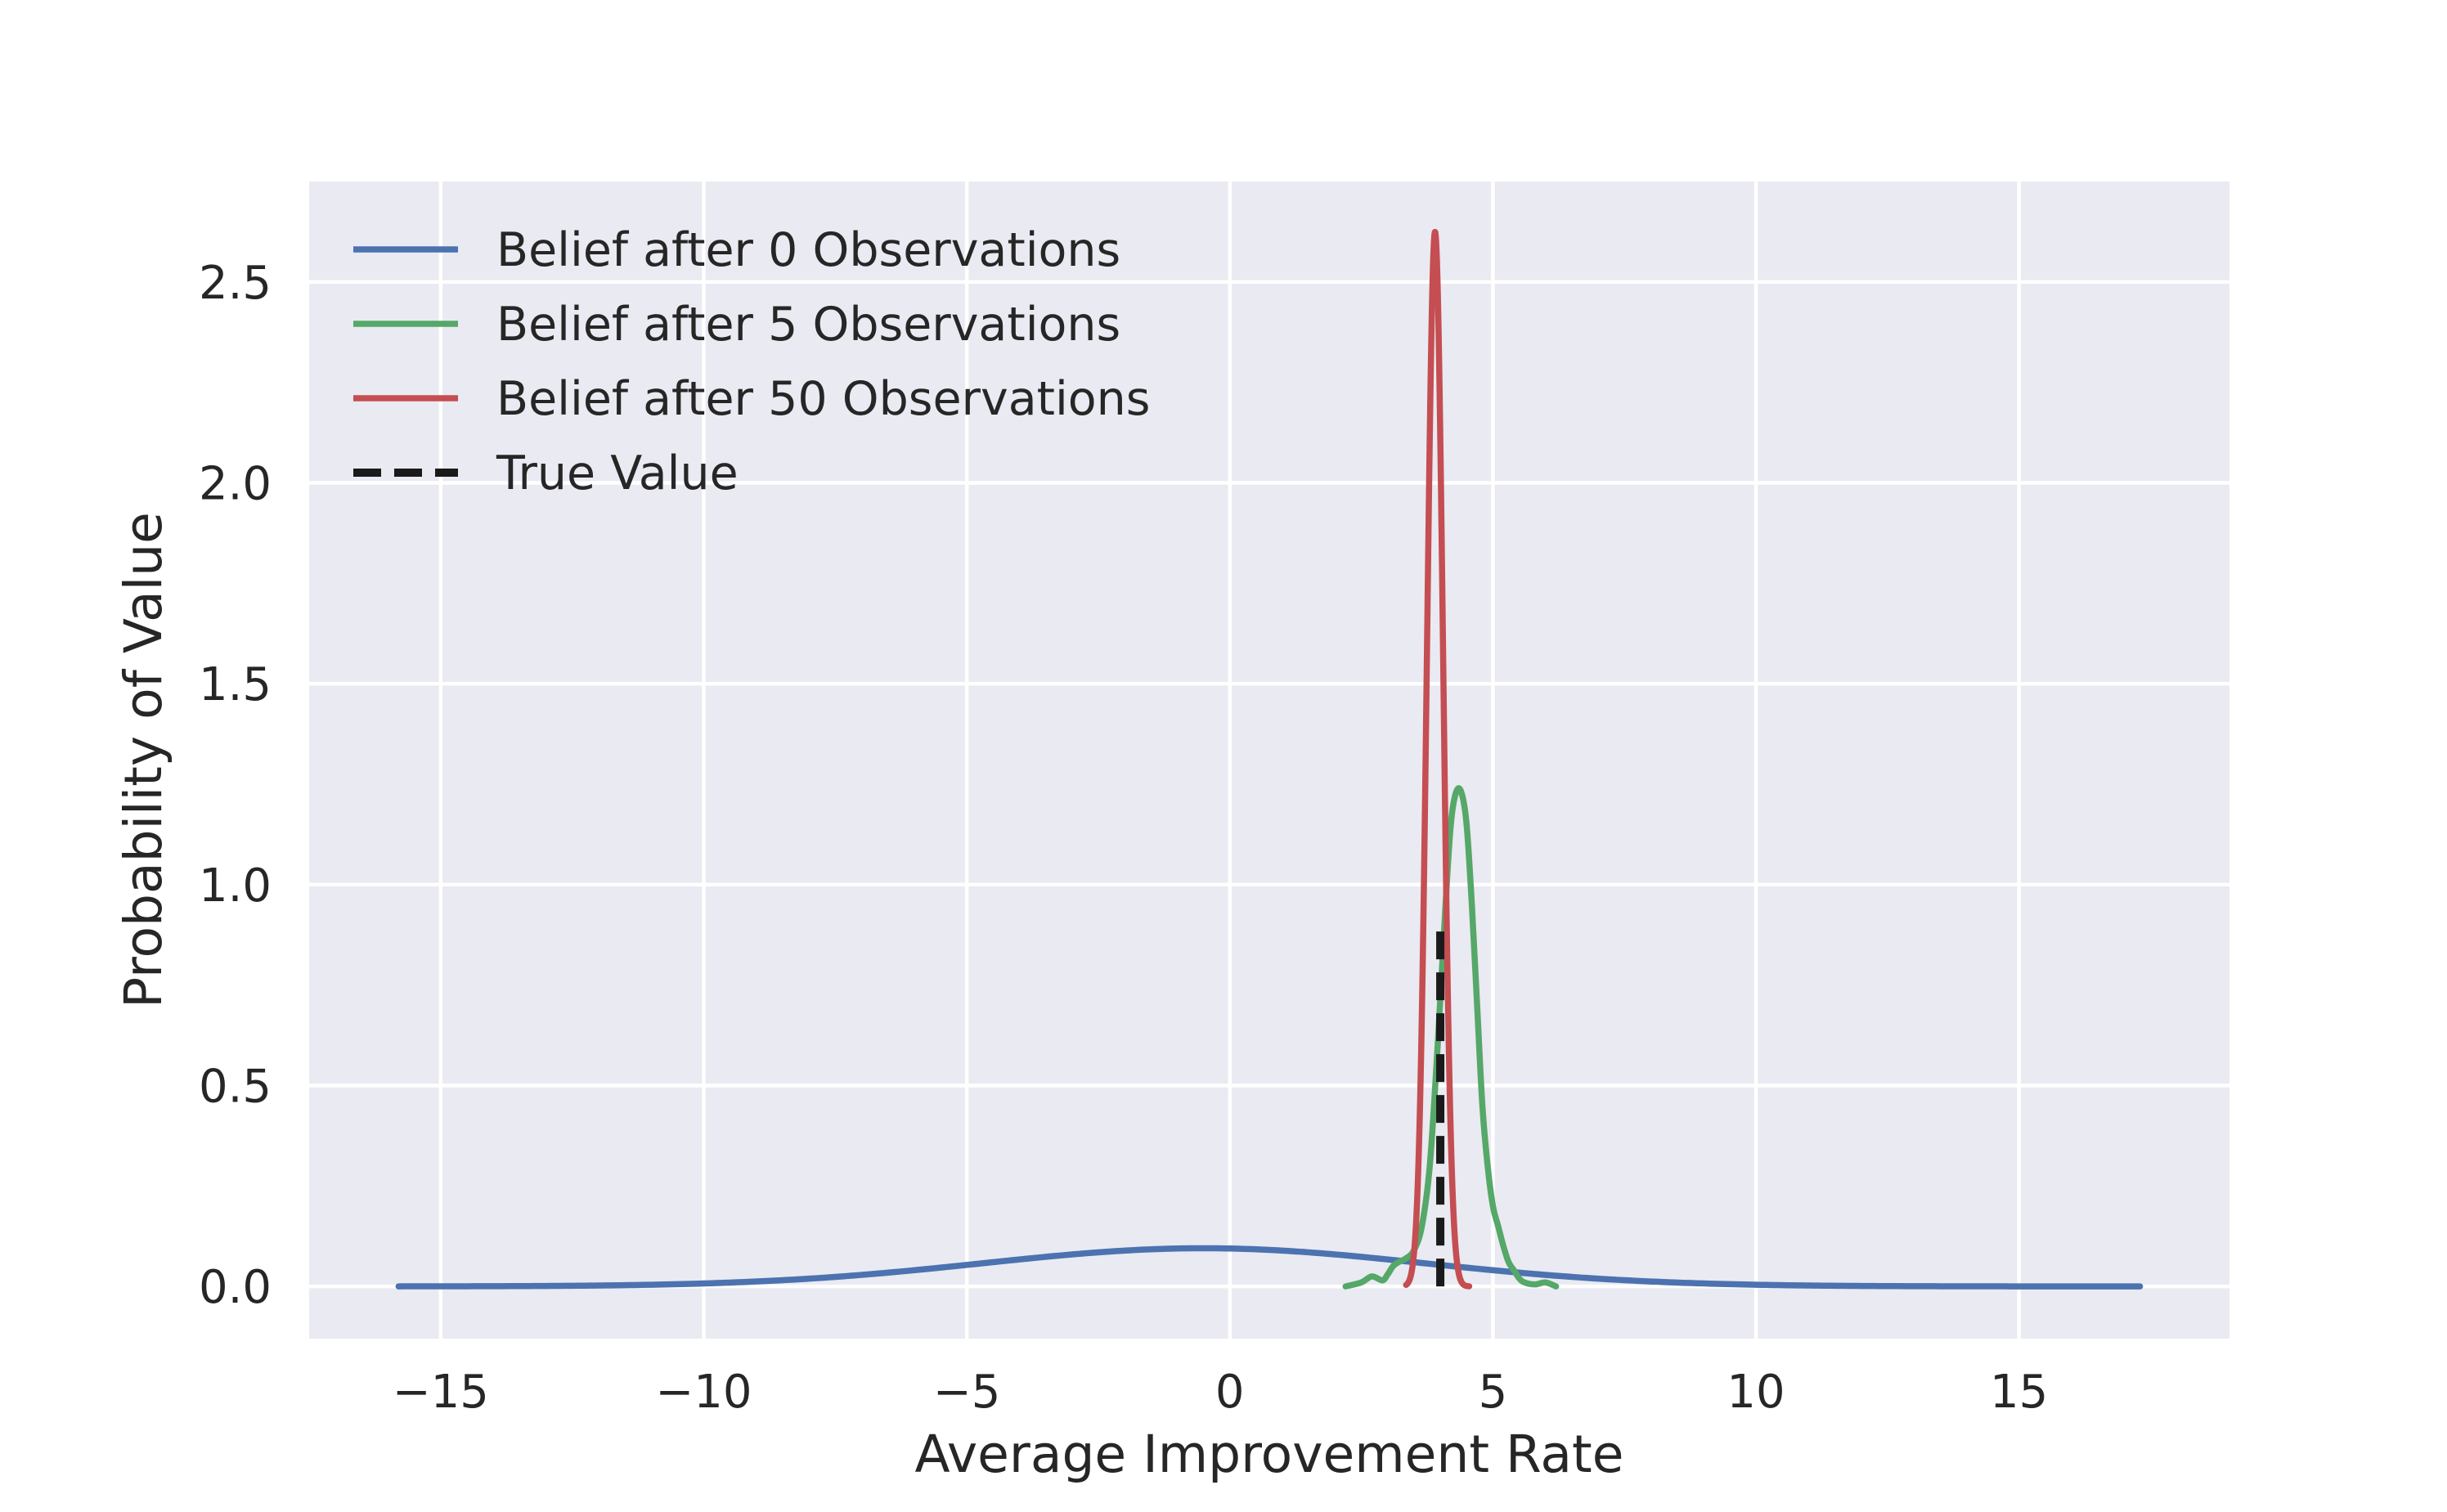 The image size is (2447, 1512). Describe the element at coordinates (808, 250) in the screenshot. I see `legend-label: Belief after 0 Observations` at that location.